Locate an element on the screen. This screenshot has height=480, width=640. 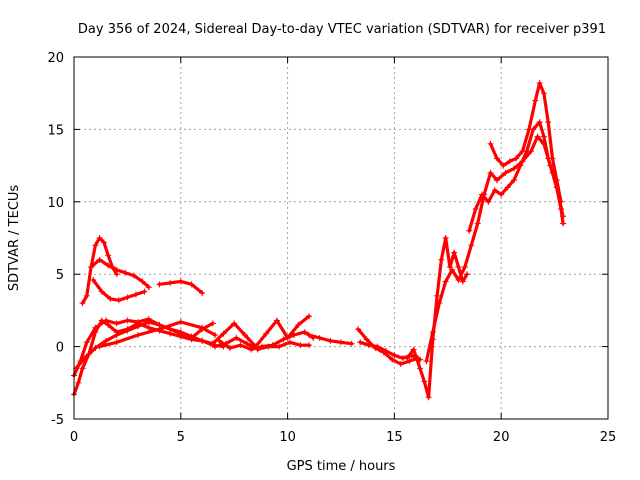
x-axis-label: GPS time / hours is located at coordinates (341, 466).